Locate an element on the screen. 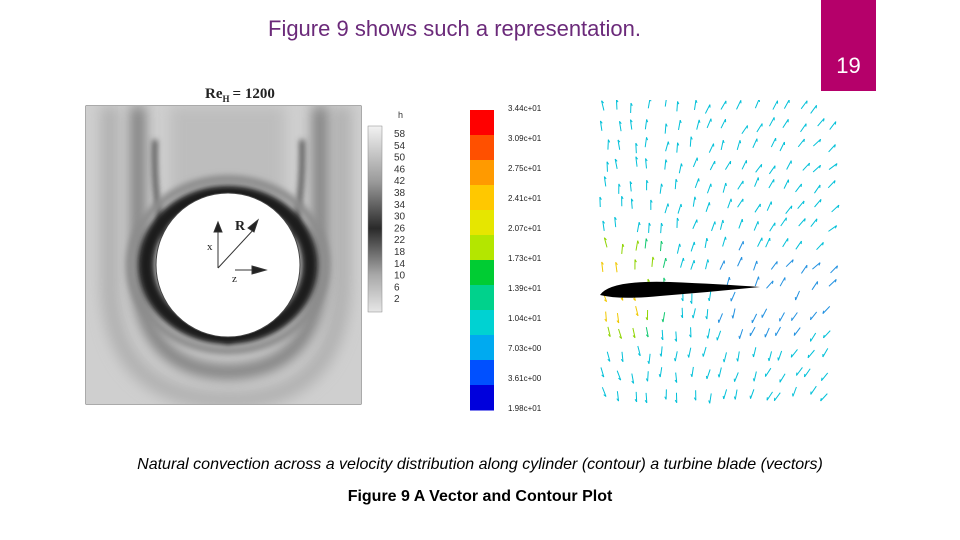  colorbar-value: 3.61c+00 is located at coordinates (525, 378).